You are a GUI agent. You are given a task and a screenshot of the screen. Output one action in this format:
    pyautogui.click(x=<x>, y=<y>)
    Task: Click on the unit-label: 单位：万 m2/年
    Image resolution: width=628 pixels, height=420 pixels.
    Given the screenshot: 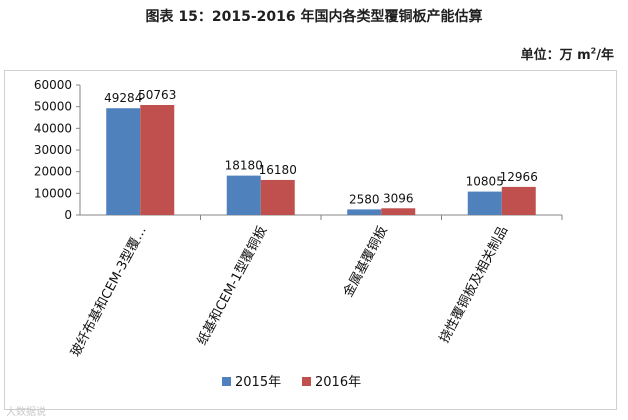 What is the action you would take?
    pyautogui.click(x=567, y=53)
    